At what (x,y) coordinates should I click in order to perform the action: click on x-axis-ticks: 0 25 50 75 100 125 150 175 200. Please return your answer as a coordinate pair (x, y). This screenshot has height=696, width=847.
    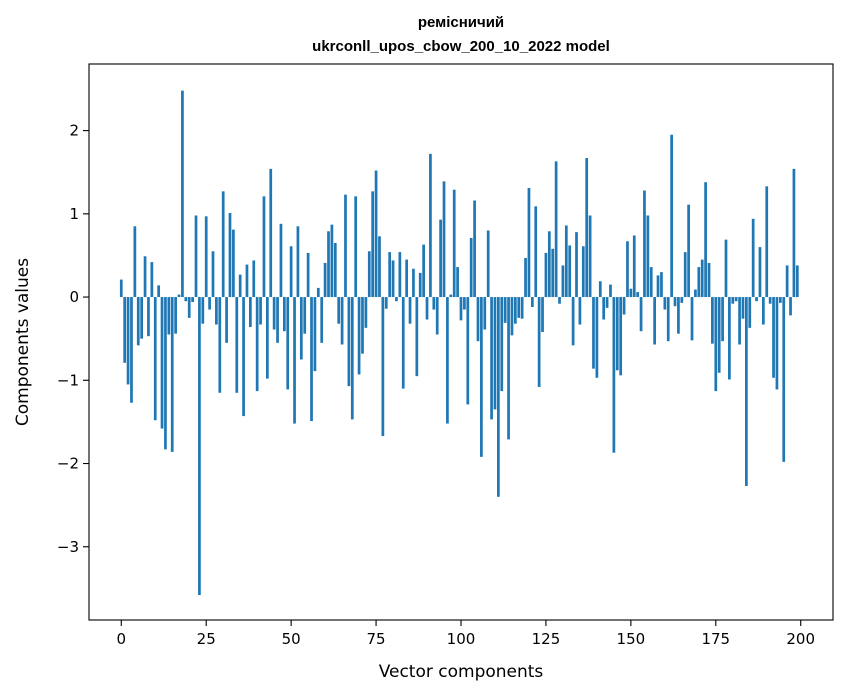
    Looking at the image, I should click on (466, 634).